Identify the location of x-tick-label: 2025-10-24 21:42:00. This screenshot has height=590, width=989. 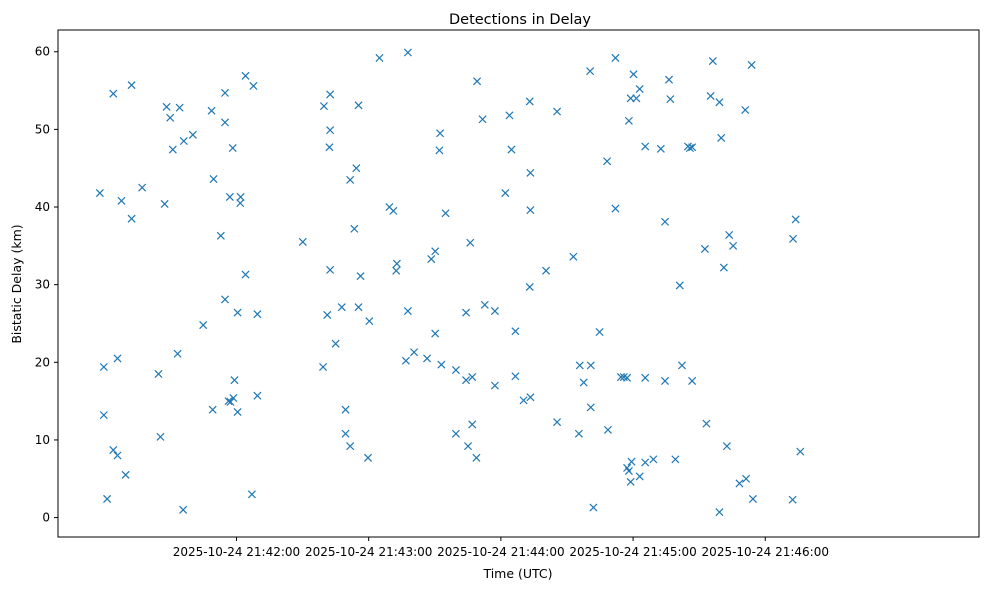
(236, 552).